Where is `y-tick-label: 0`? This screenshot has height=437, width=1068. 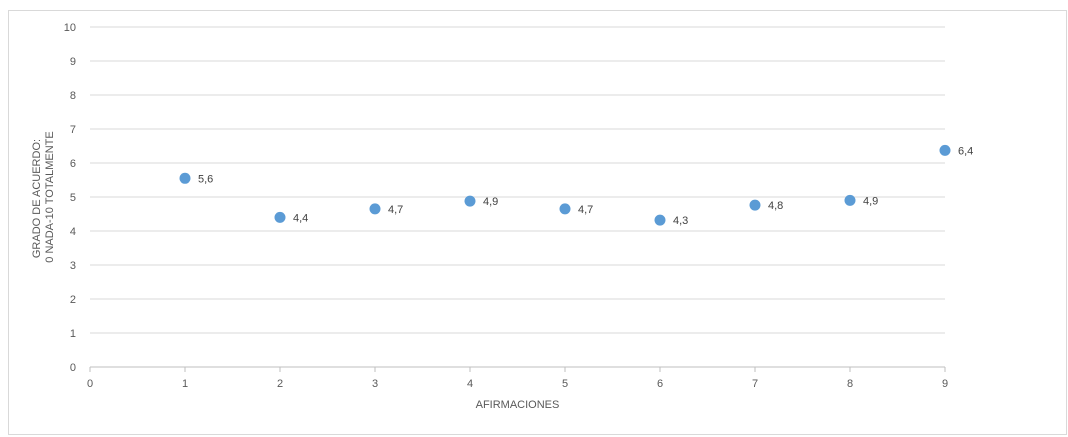
y-tick-label: 0 is located at coordinates (73, 368).